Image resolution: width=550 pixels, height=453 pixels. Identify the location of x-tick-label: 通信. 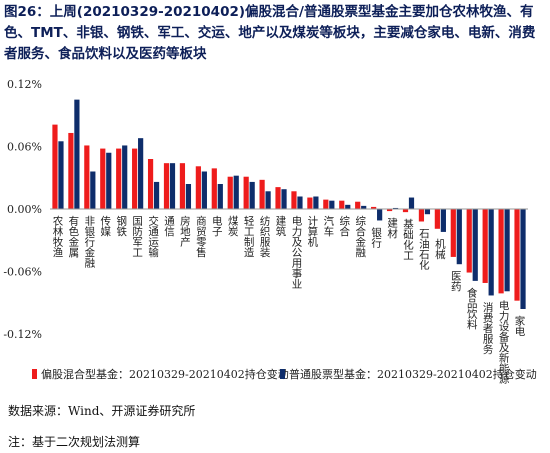
(169, 227).